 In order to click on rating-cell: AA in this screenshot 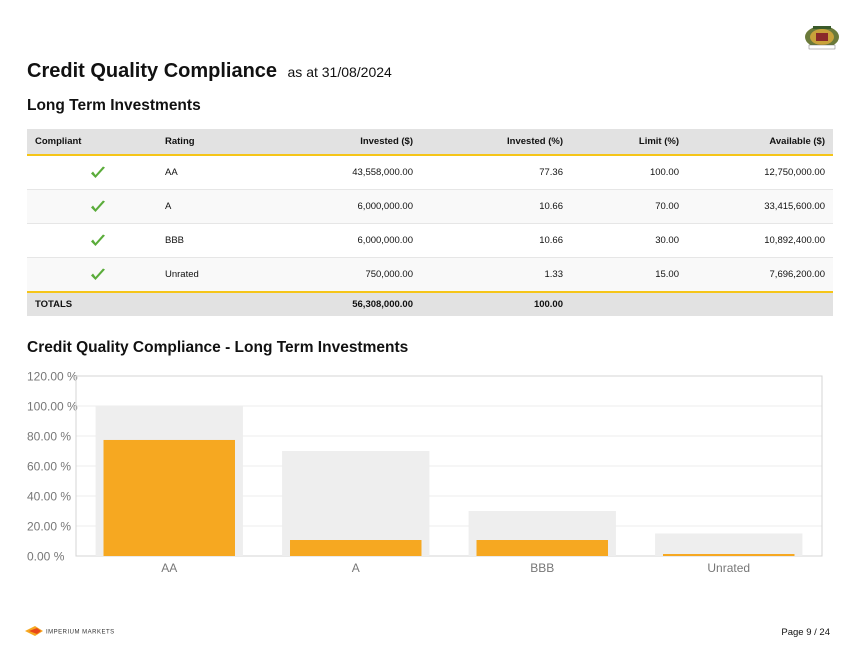, I will do `click(225, 172)`.